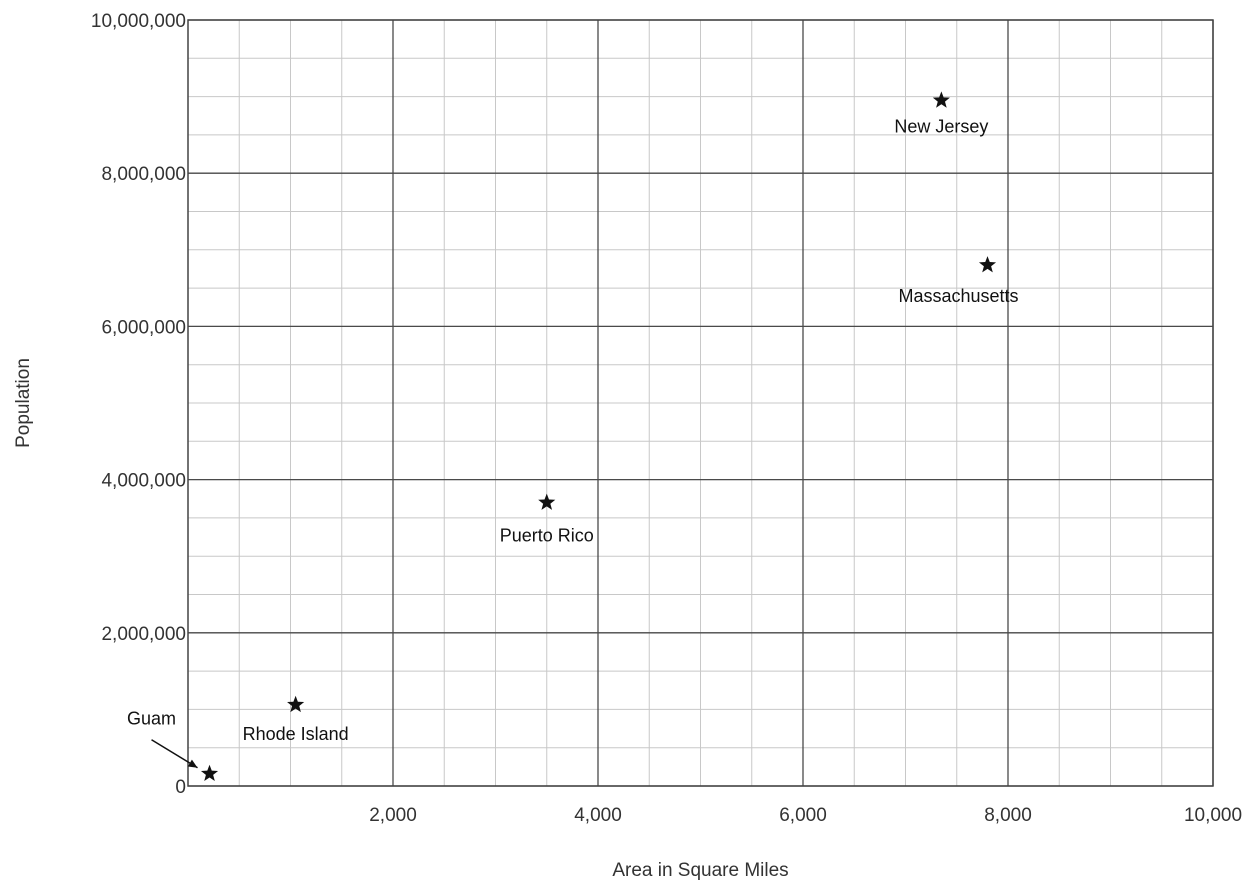 The image size is (1260, 882). What do you see at coordinates (598, 815) in the screenshot?
I see `x-tick-label: 4,000` at bounding box center [598, 815].